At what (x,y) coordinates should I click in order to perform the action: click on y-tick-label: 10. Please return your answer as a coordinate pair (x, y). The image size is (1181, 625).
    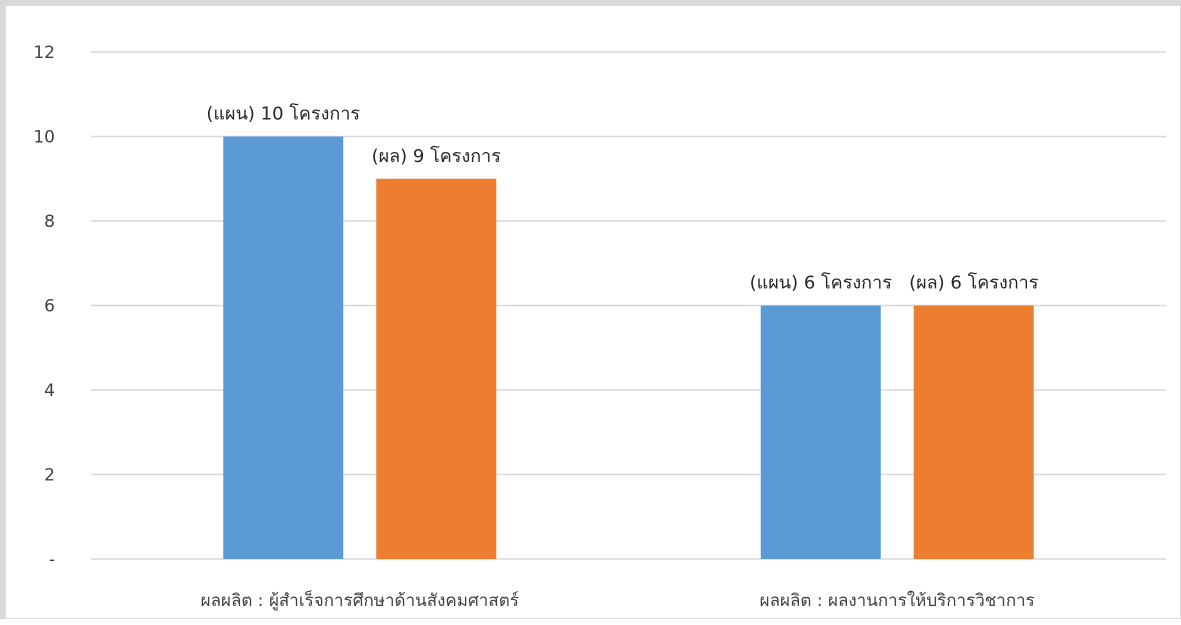
    Looking at the image, I should click on (44, 138).